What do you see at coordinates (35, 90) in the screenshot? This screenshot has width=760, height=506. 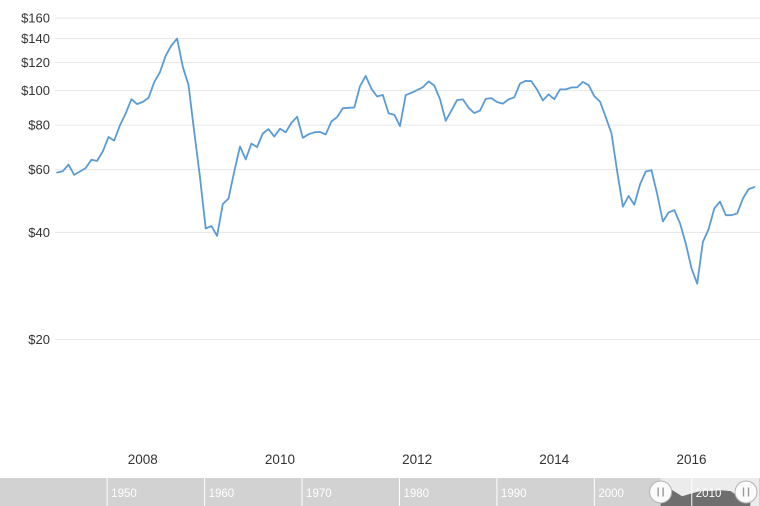 I see `y-axis-tick-label: $100` at bounding box center [35, 90].